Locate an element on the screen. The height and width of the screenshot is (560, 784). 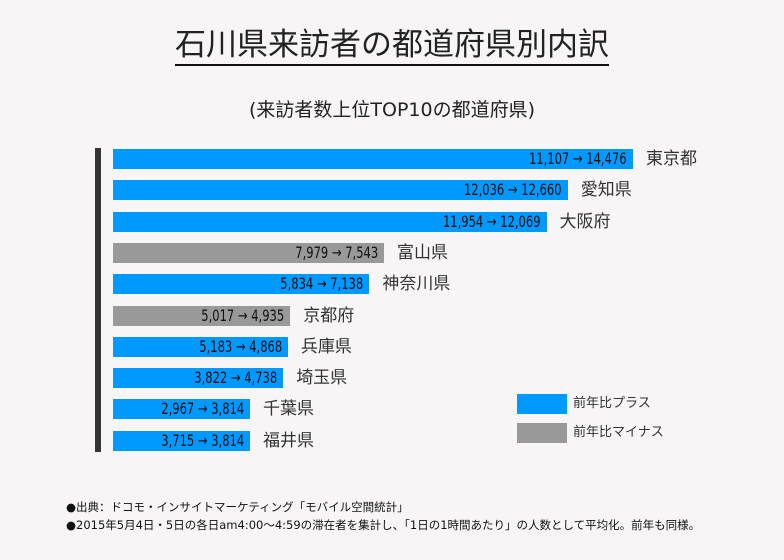
legend-swatch-minus is located at coordinates (542, 433).